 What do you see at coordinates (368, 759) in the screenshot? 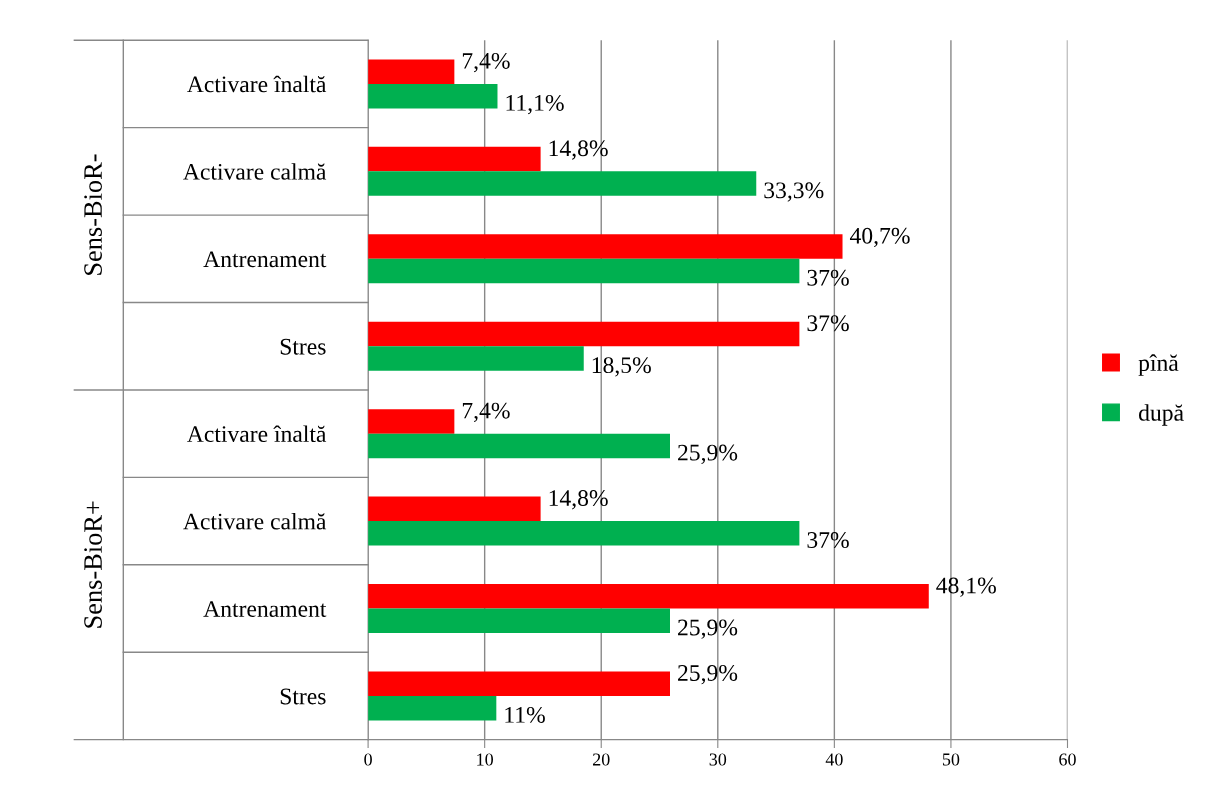
I see `x-tick-label: 0` at bounding box center [368, 759].